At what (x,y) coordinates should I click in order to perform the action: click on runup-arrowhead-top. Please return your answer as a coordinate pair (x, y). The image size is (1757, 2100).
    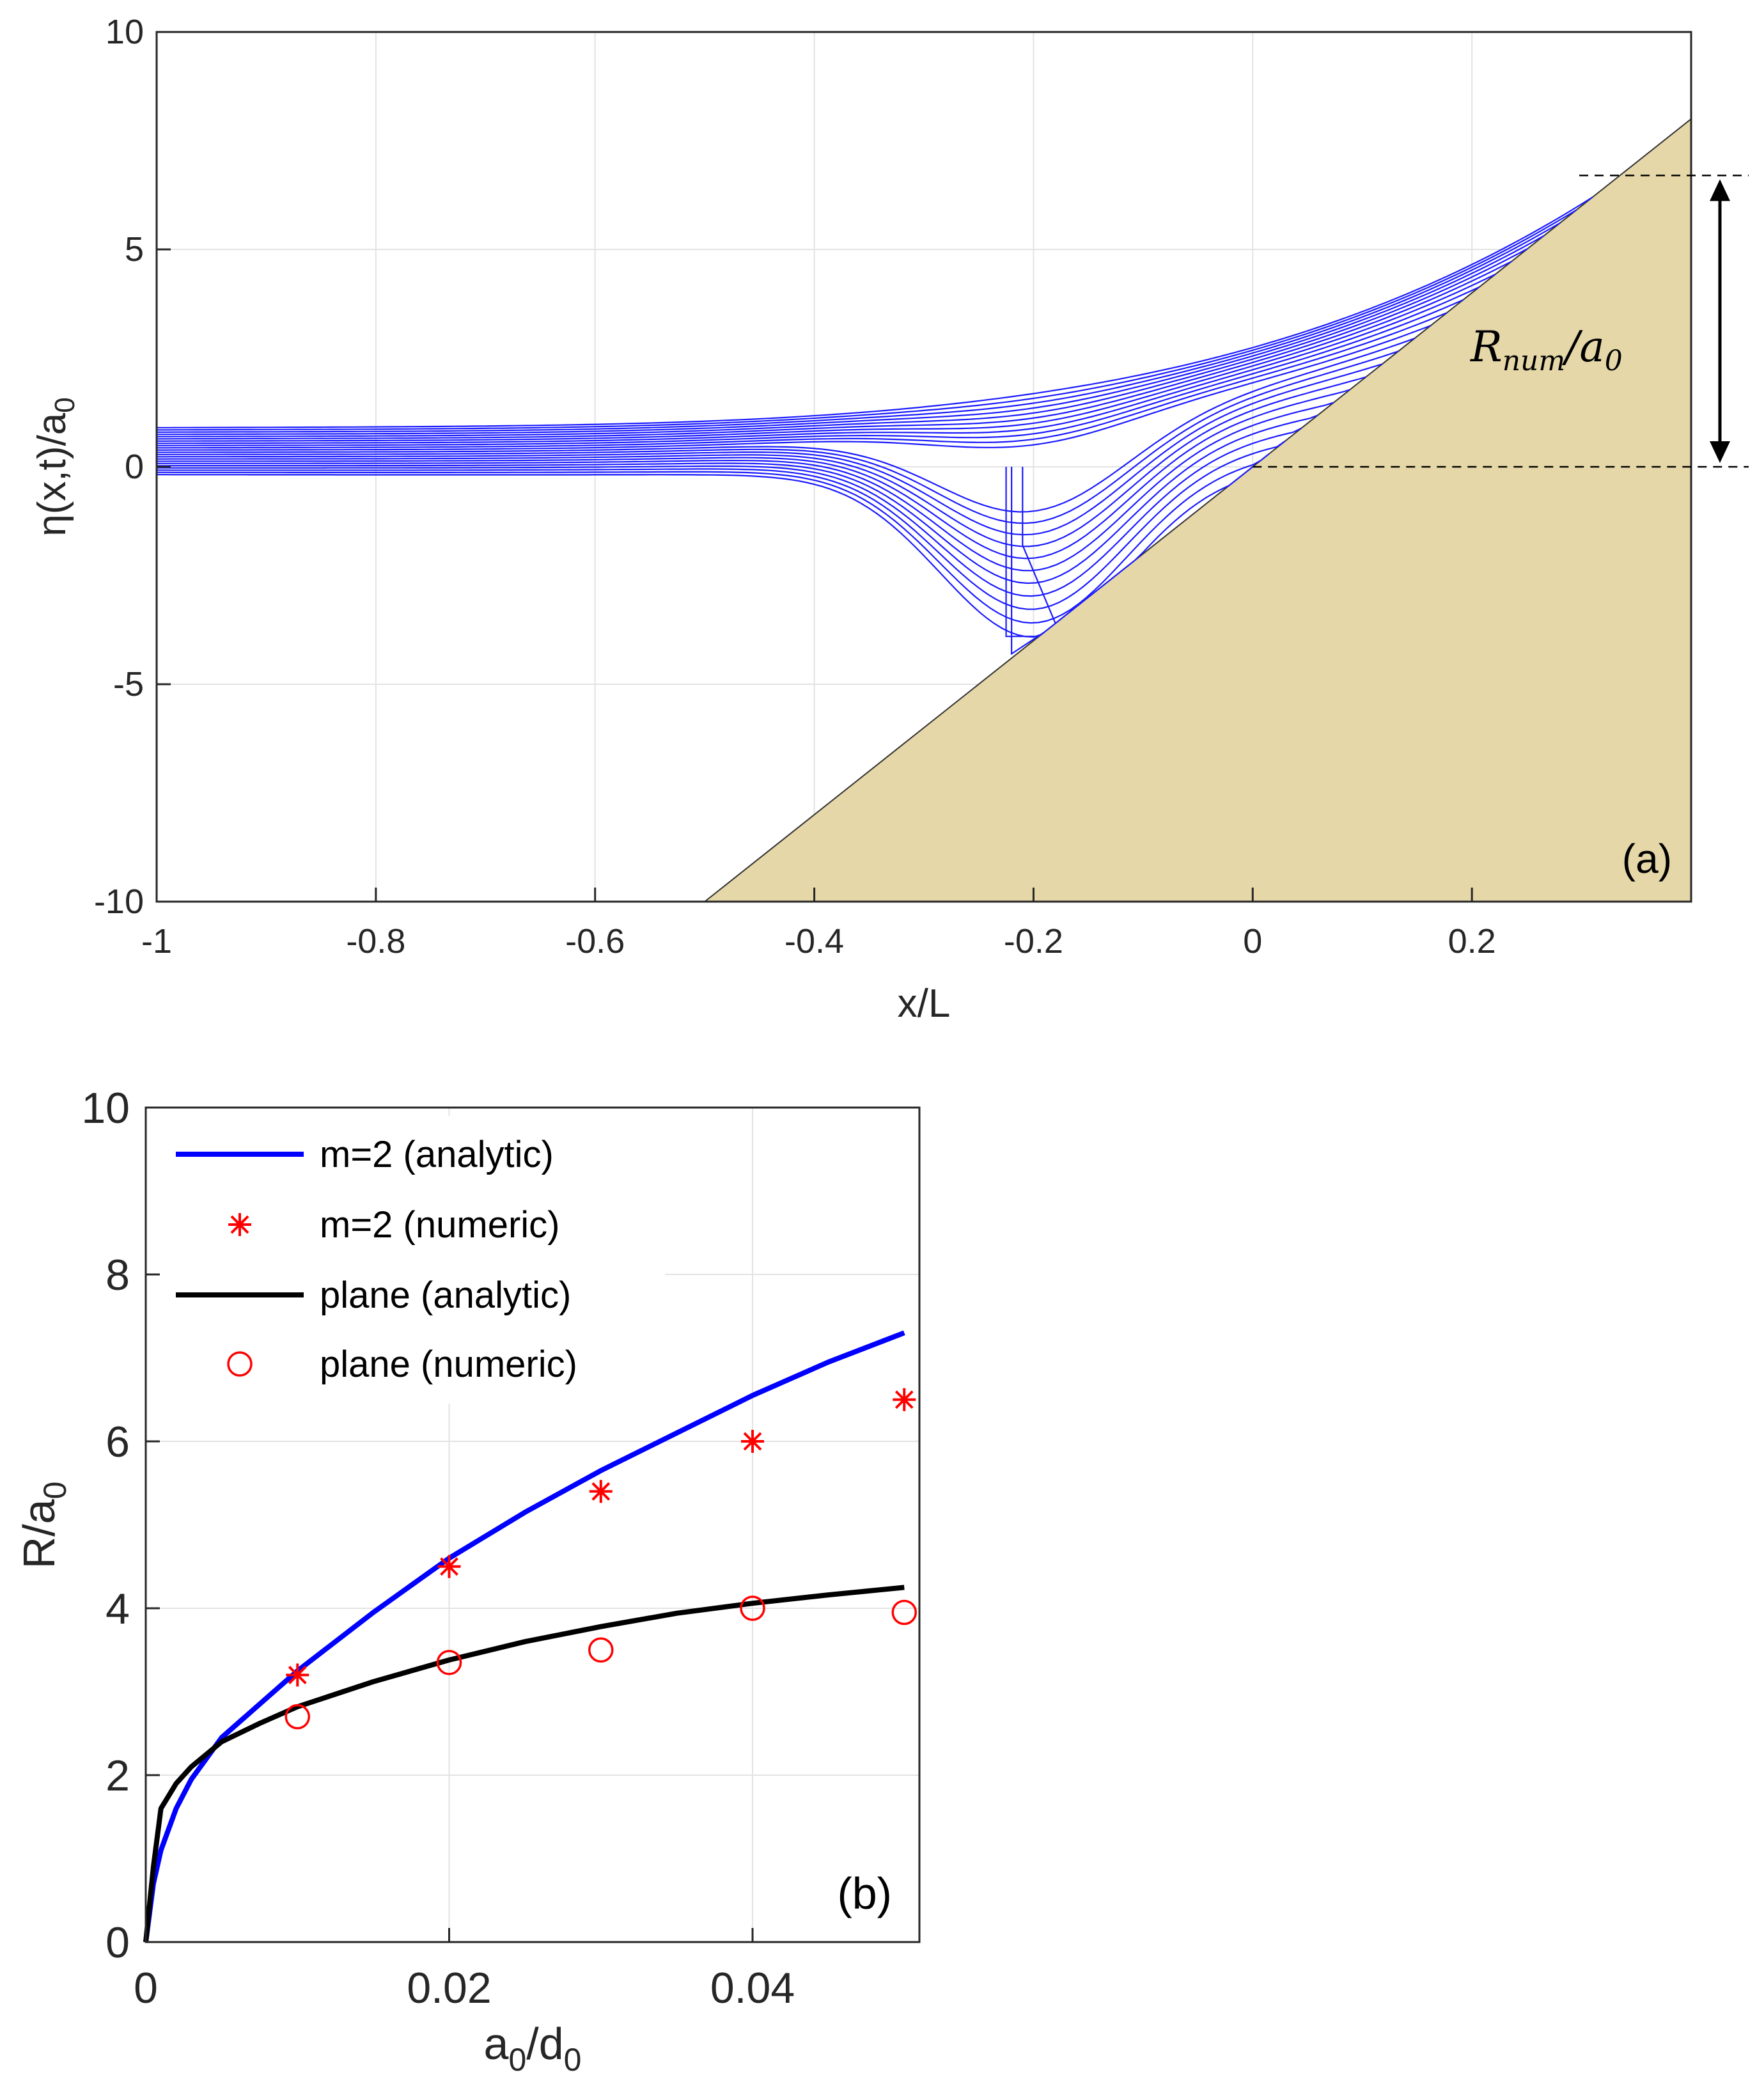
    Looking at the image, I should click on (1720, 190).